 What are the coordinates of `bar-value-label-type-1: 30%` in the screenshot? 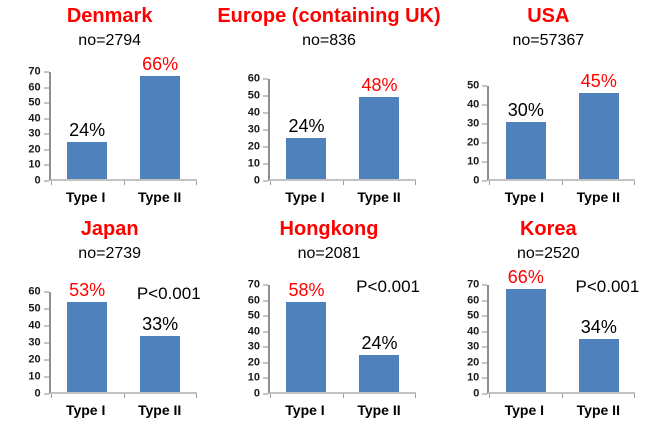 It's located at (525, 110).